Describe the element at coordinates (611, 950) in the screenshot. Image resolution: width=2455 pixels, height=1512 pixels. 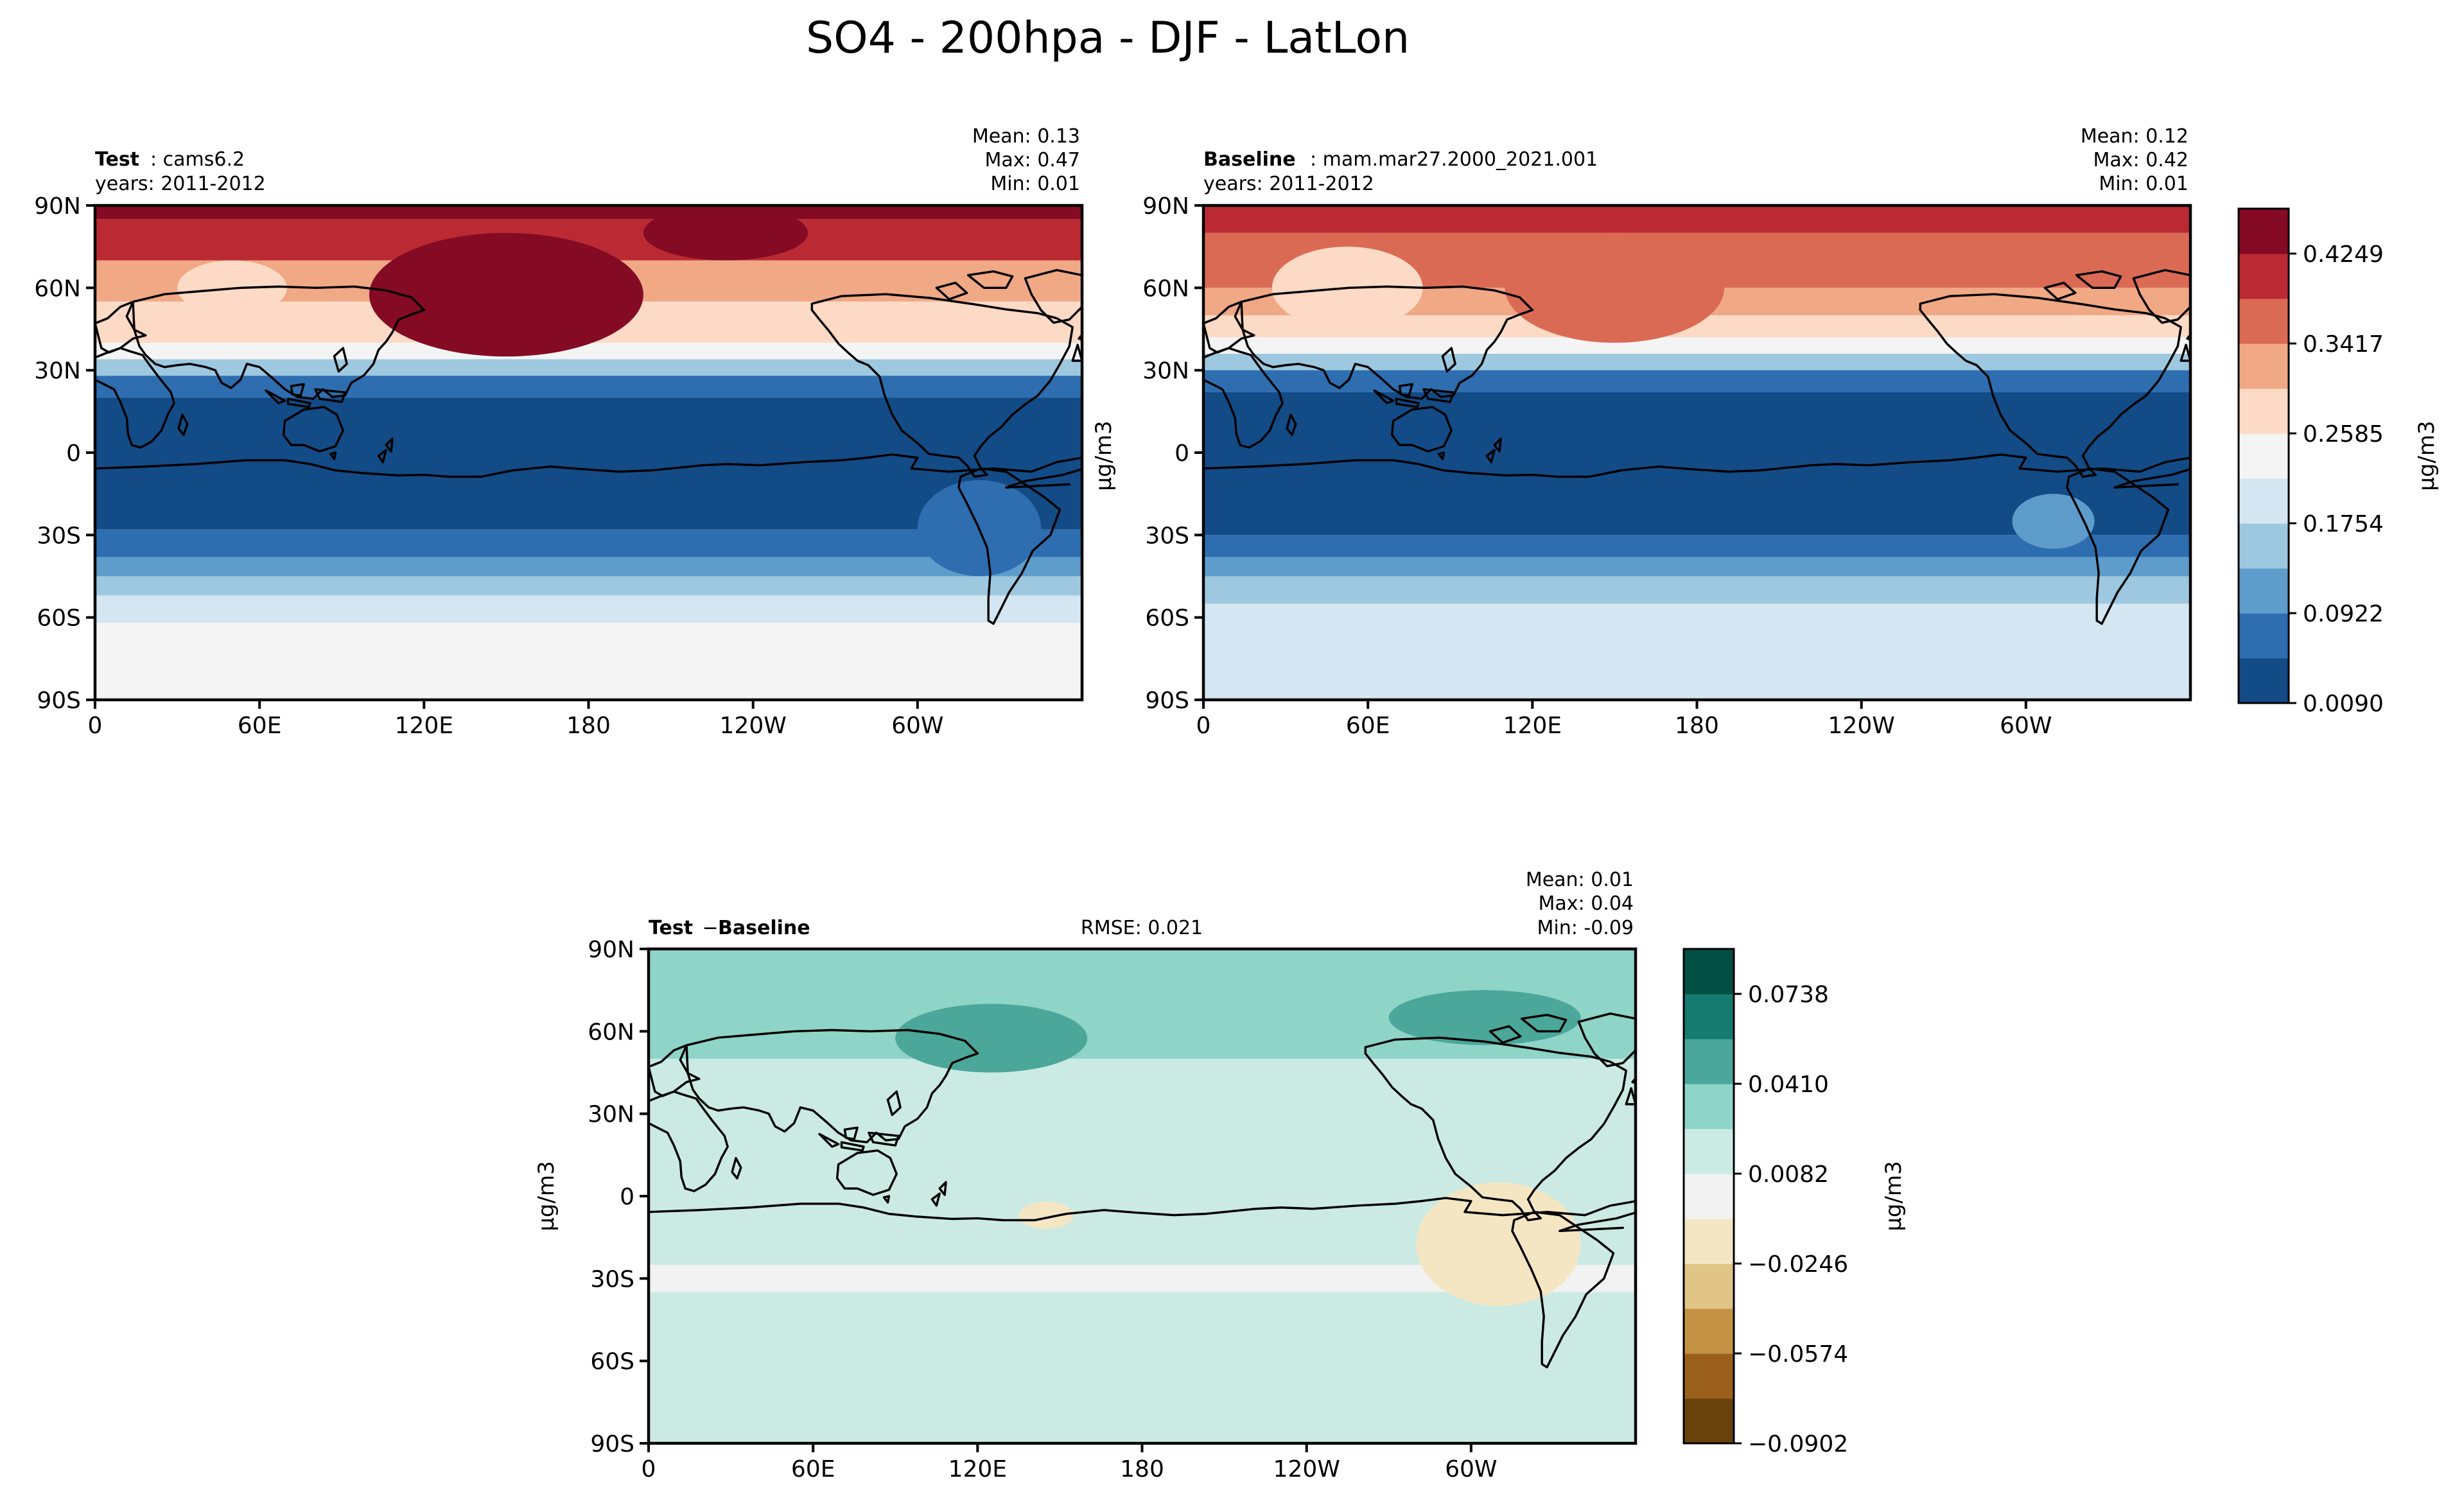
I see `diff-ytick-label-0: 90N` at that location.